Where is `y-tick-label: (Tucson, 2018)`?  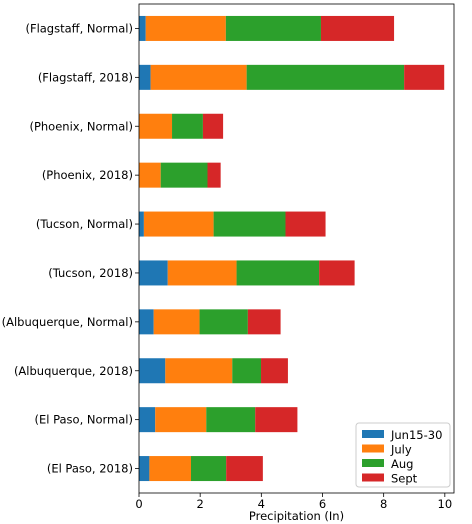
y-tick-label: (Tucson, 2018) is located at coordinates (90, 273).